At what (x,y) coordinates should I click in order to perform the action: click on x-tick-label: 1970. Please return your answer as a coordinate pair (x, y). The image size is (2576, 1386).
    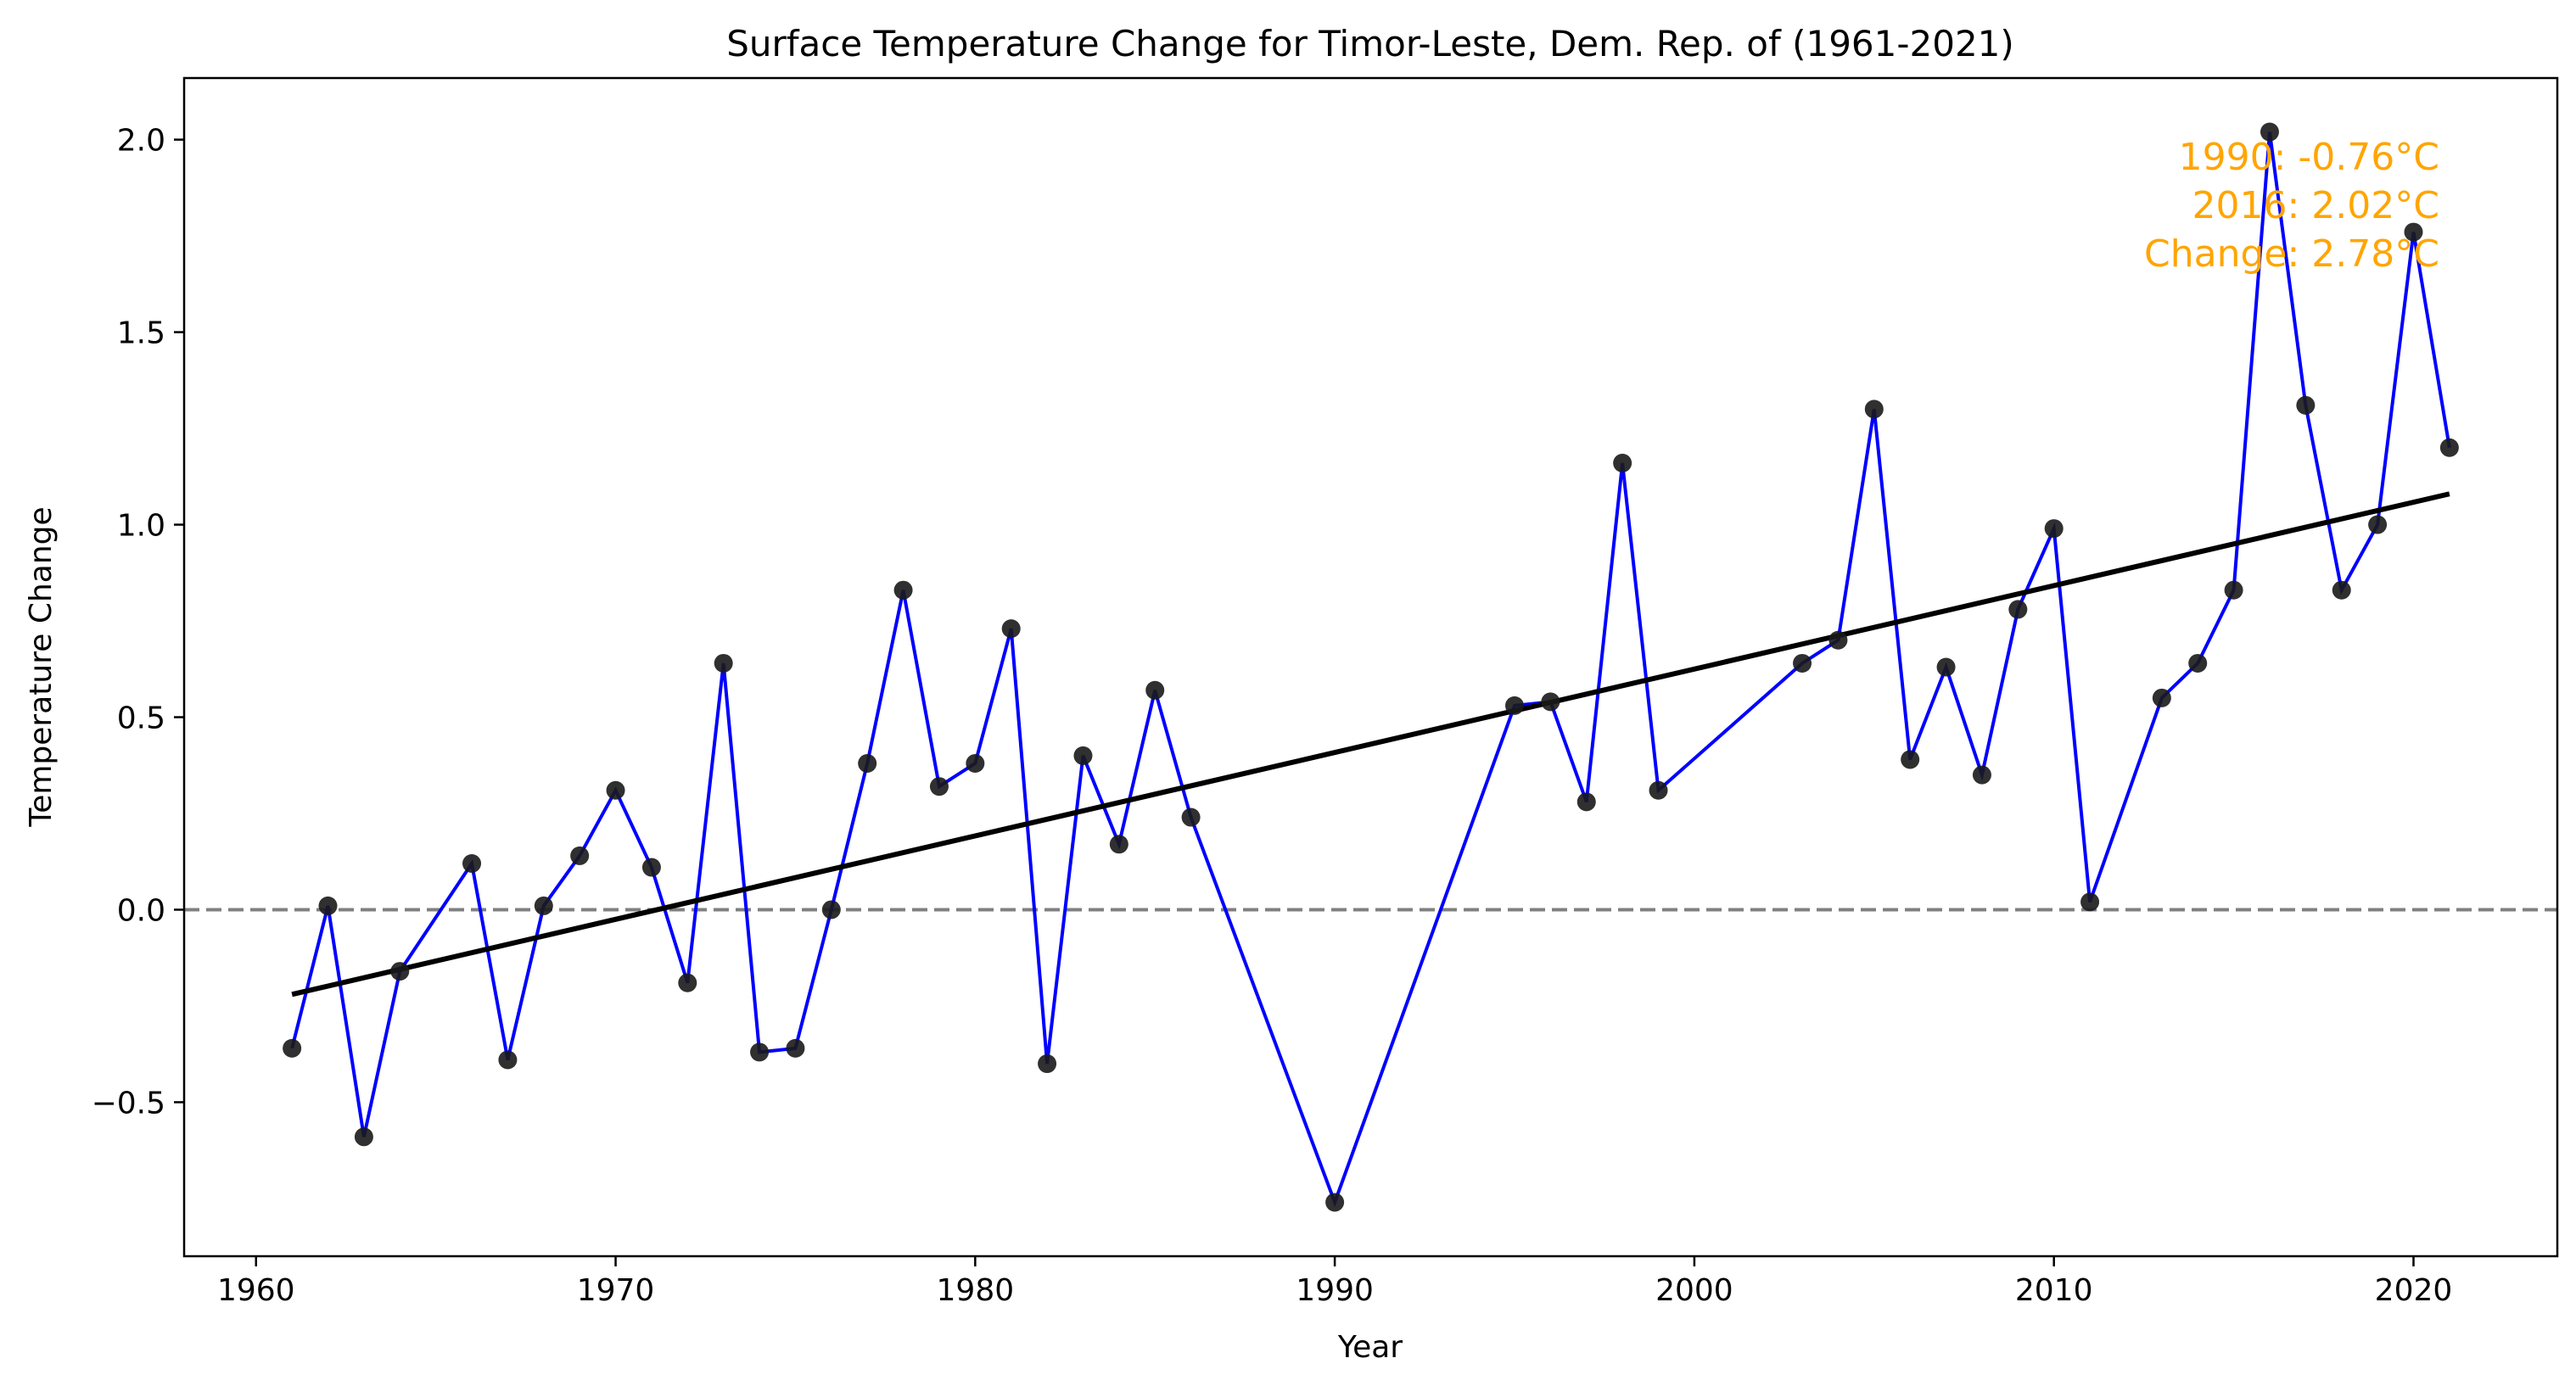
    Looking at the image, I should click on (616, 1291).